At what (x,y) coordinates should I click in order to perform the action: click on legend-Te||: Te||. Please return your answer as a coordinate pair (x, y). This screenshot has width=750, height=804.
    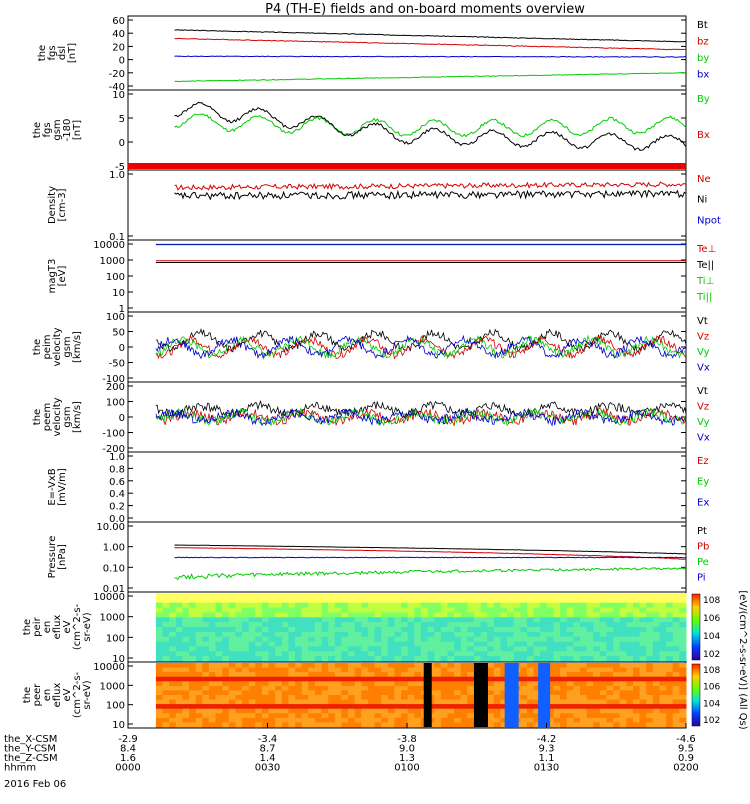
    Looking at the image, I should click on (705, 265).